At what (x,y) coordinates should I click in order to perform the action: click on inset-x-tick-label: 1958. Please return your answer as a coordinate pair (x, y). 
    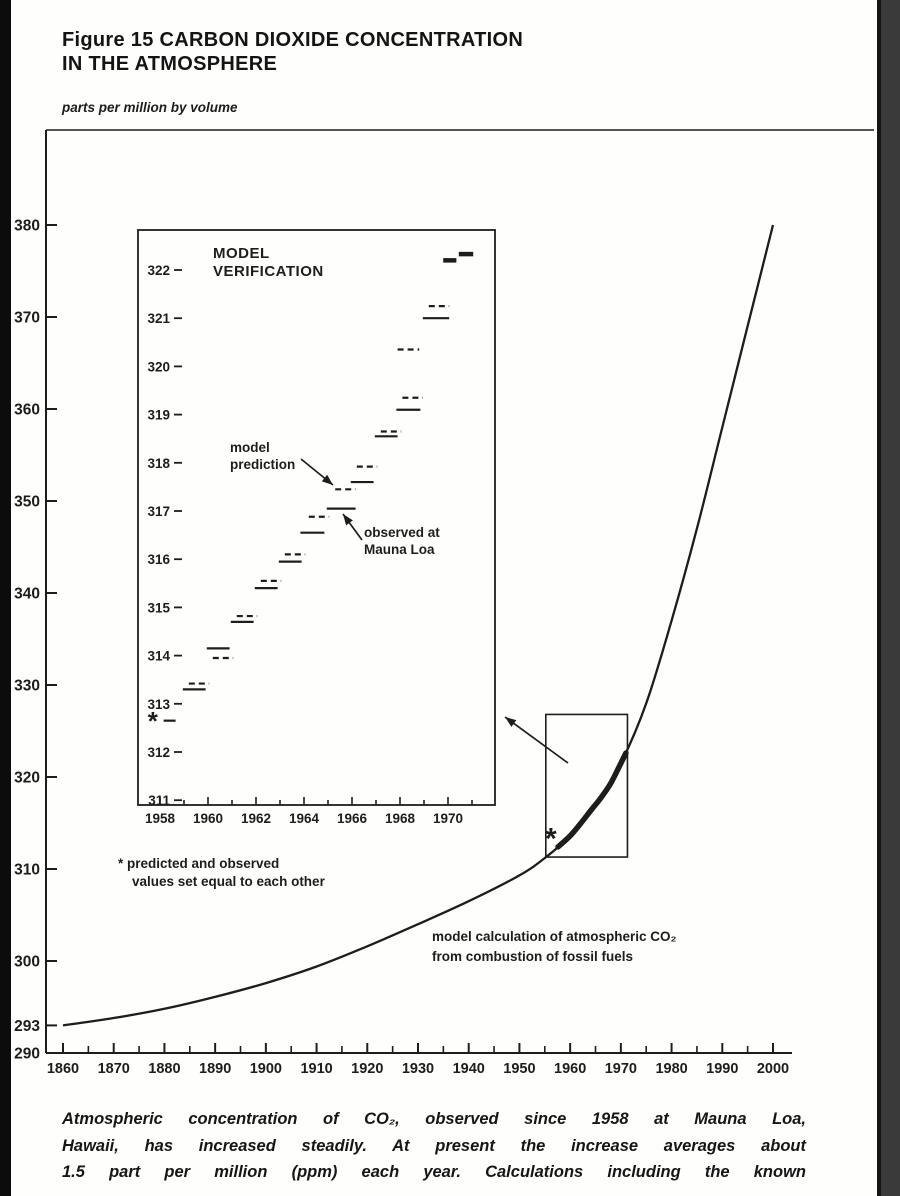
    Looking at the image, I should click on (160, 818).